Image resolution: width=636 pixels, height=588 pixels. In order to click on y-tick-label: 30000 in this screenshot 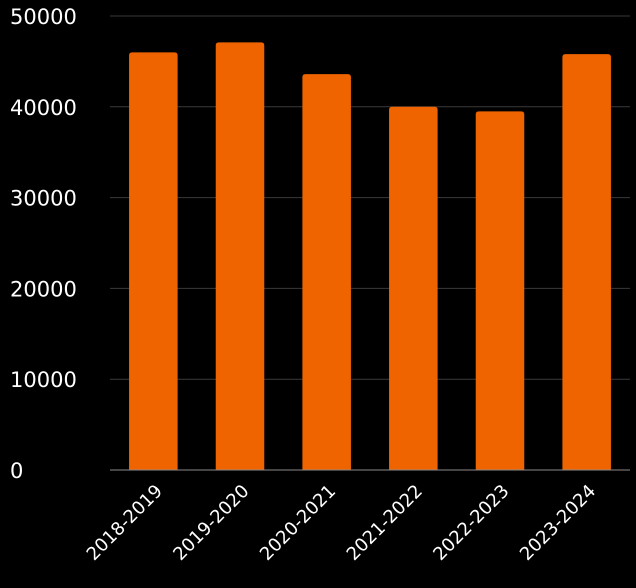, I will do `click(43, 199)`.